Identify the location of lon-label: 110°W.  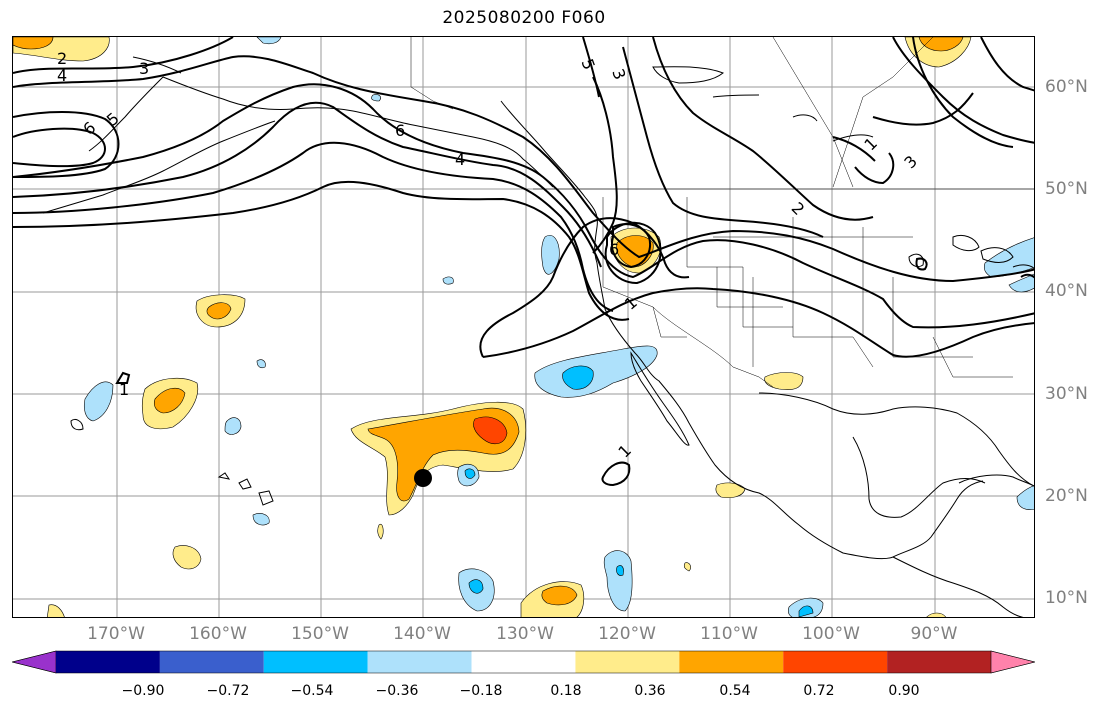
(729, 634).